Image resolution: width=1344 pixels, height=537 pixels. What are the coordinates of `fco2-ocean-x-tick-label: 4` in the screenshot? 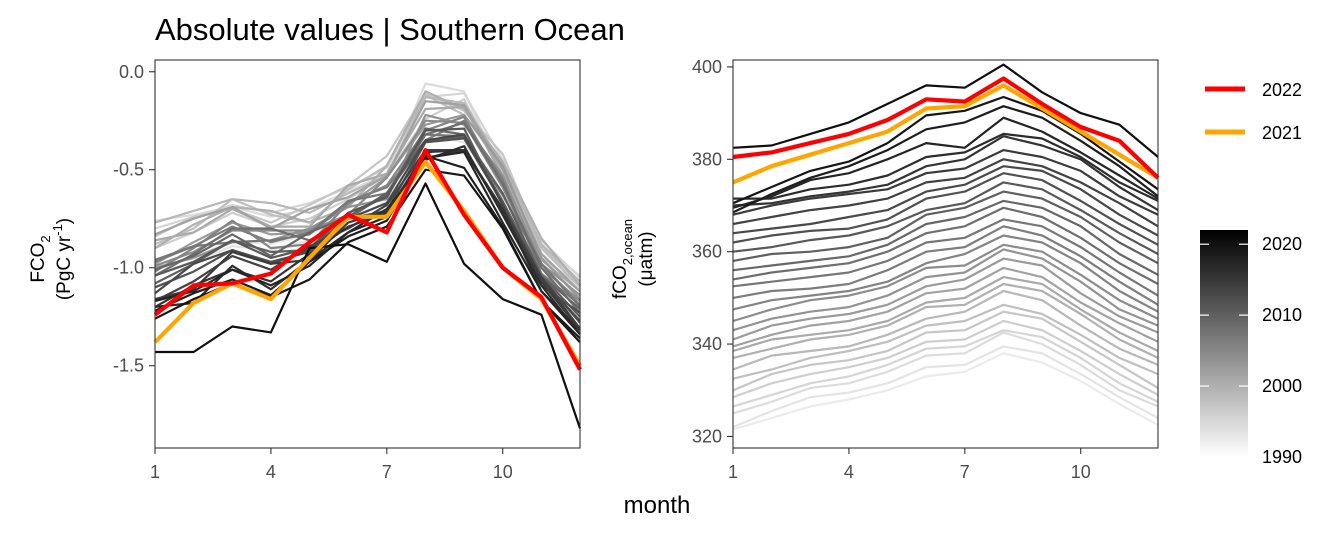 It's located at (849, 472).